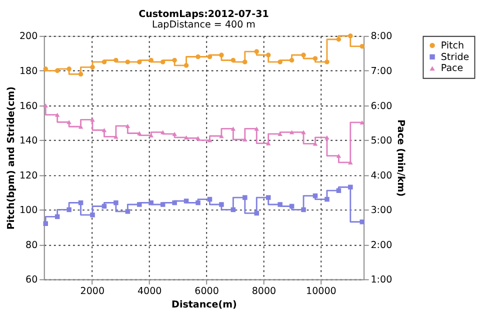 The width and height of the screenshot is (480, 329). What do you see at coordinates (28, 141) in the screenshot?
I see `y-tick-label: 140` at bounding box center [28, 141].